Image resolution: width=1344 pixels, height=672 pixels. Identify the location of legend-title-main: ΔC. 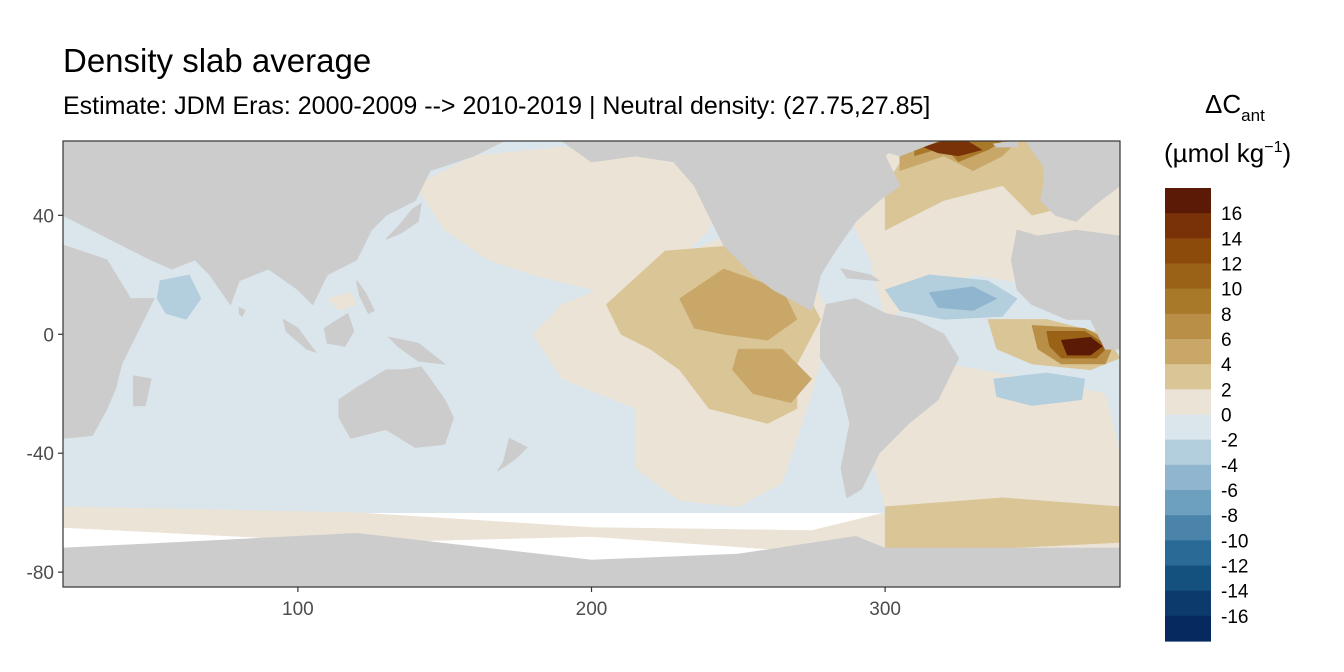
(1223, 104).